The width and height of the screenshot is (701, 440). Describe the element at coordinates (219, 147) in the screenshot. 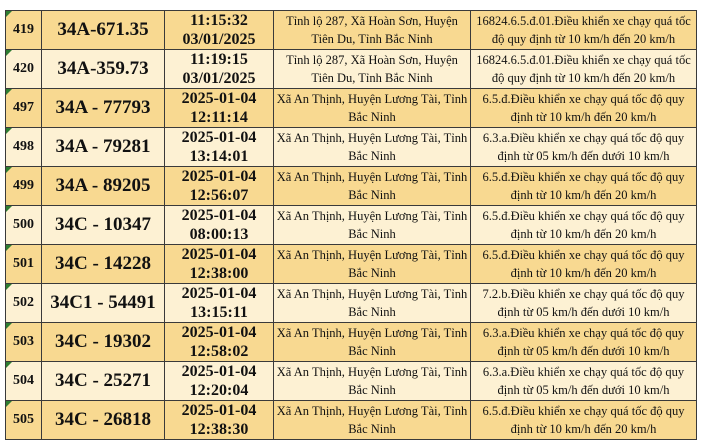

I see `time-cell: 2025-01-04 13:14:01` at that location.